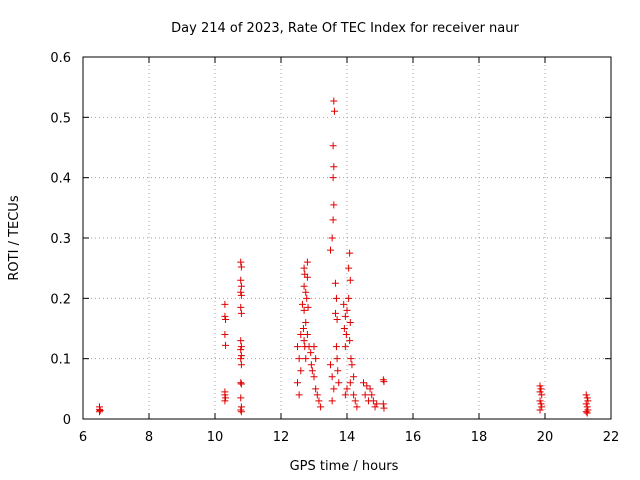 This screenshot has height=480, width=640. Describe the element at coordinates (60, 118) in the screenshot. I see `y-tick-label: 0.5` at that location.